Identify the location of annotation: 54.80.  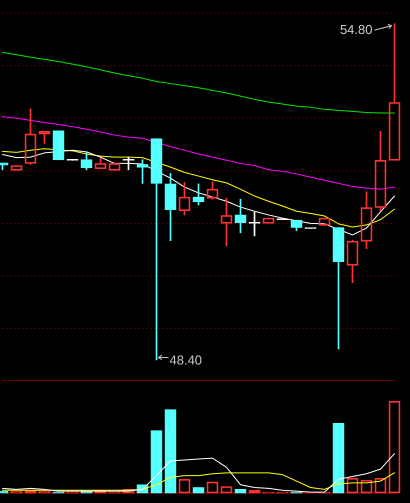
(356, 30).